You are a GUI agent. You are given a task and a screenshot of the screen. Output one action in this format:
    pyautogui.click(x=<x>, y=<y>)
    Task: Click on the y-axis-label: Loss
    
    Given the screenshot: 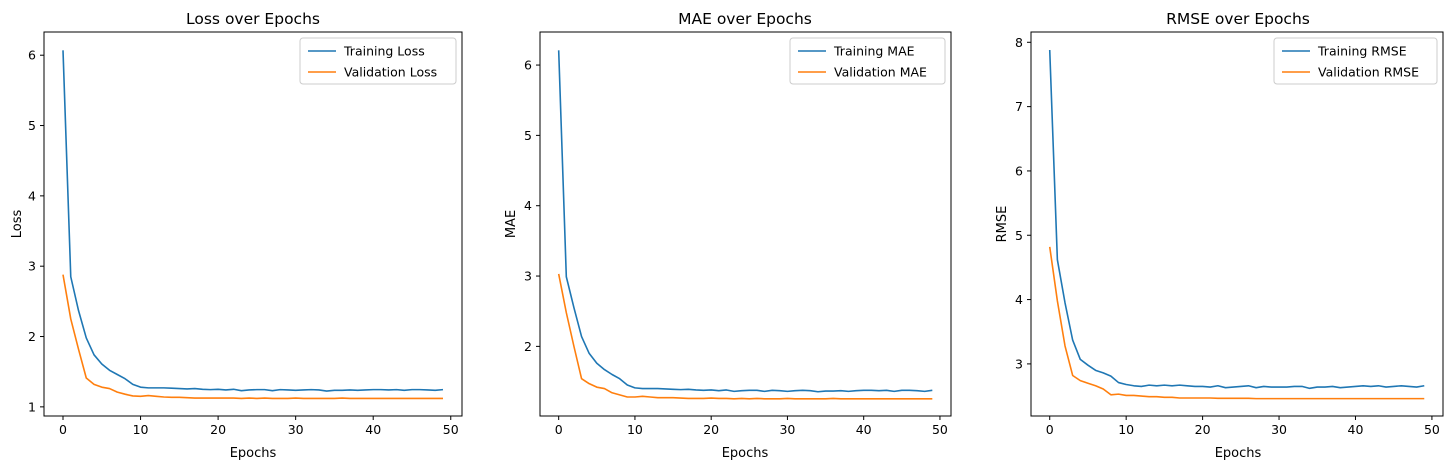 What is the action you would take?
    pyautogui.click(x=17, y=224)
    